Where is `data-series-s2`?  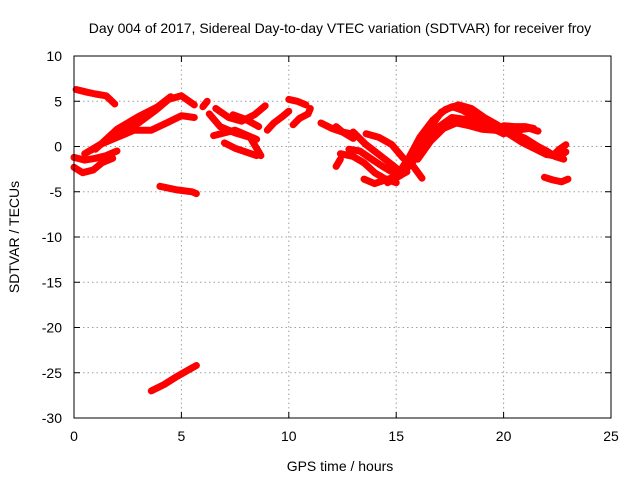
data-series-s2 is located at coordinates (95, 155).